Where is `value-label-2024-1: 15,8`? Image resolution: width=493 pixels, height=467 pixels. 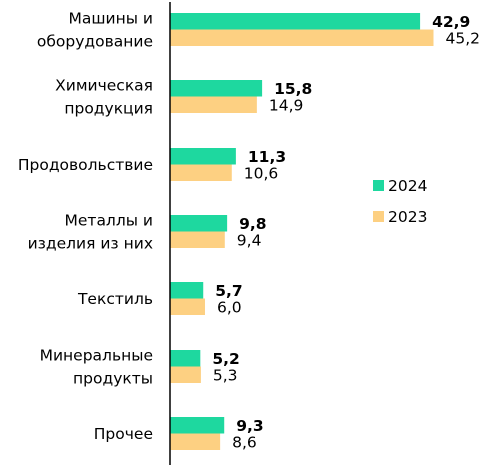
value-label-2024-1: 15,8 is located at coordinates (293, 89).